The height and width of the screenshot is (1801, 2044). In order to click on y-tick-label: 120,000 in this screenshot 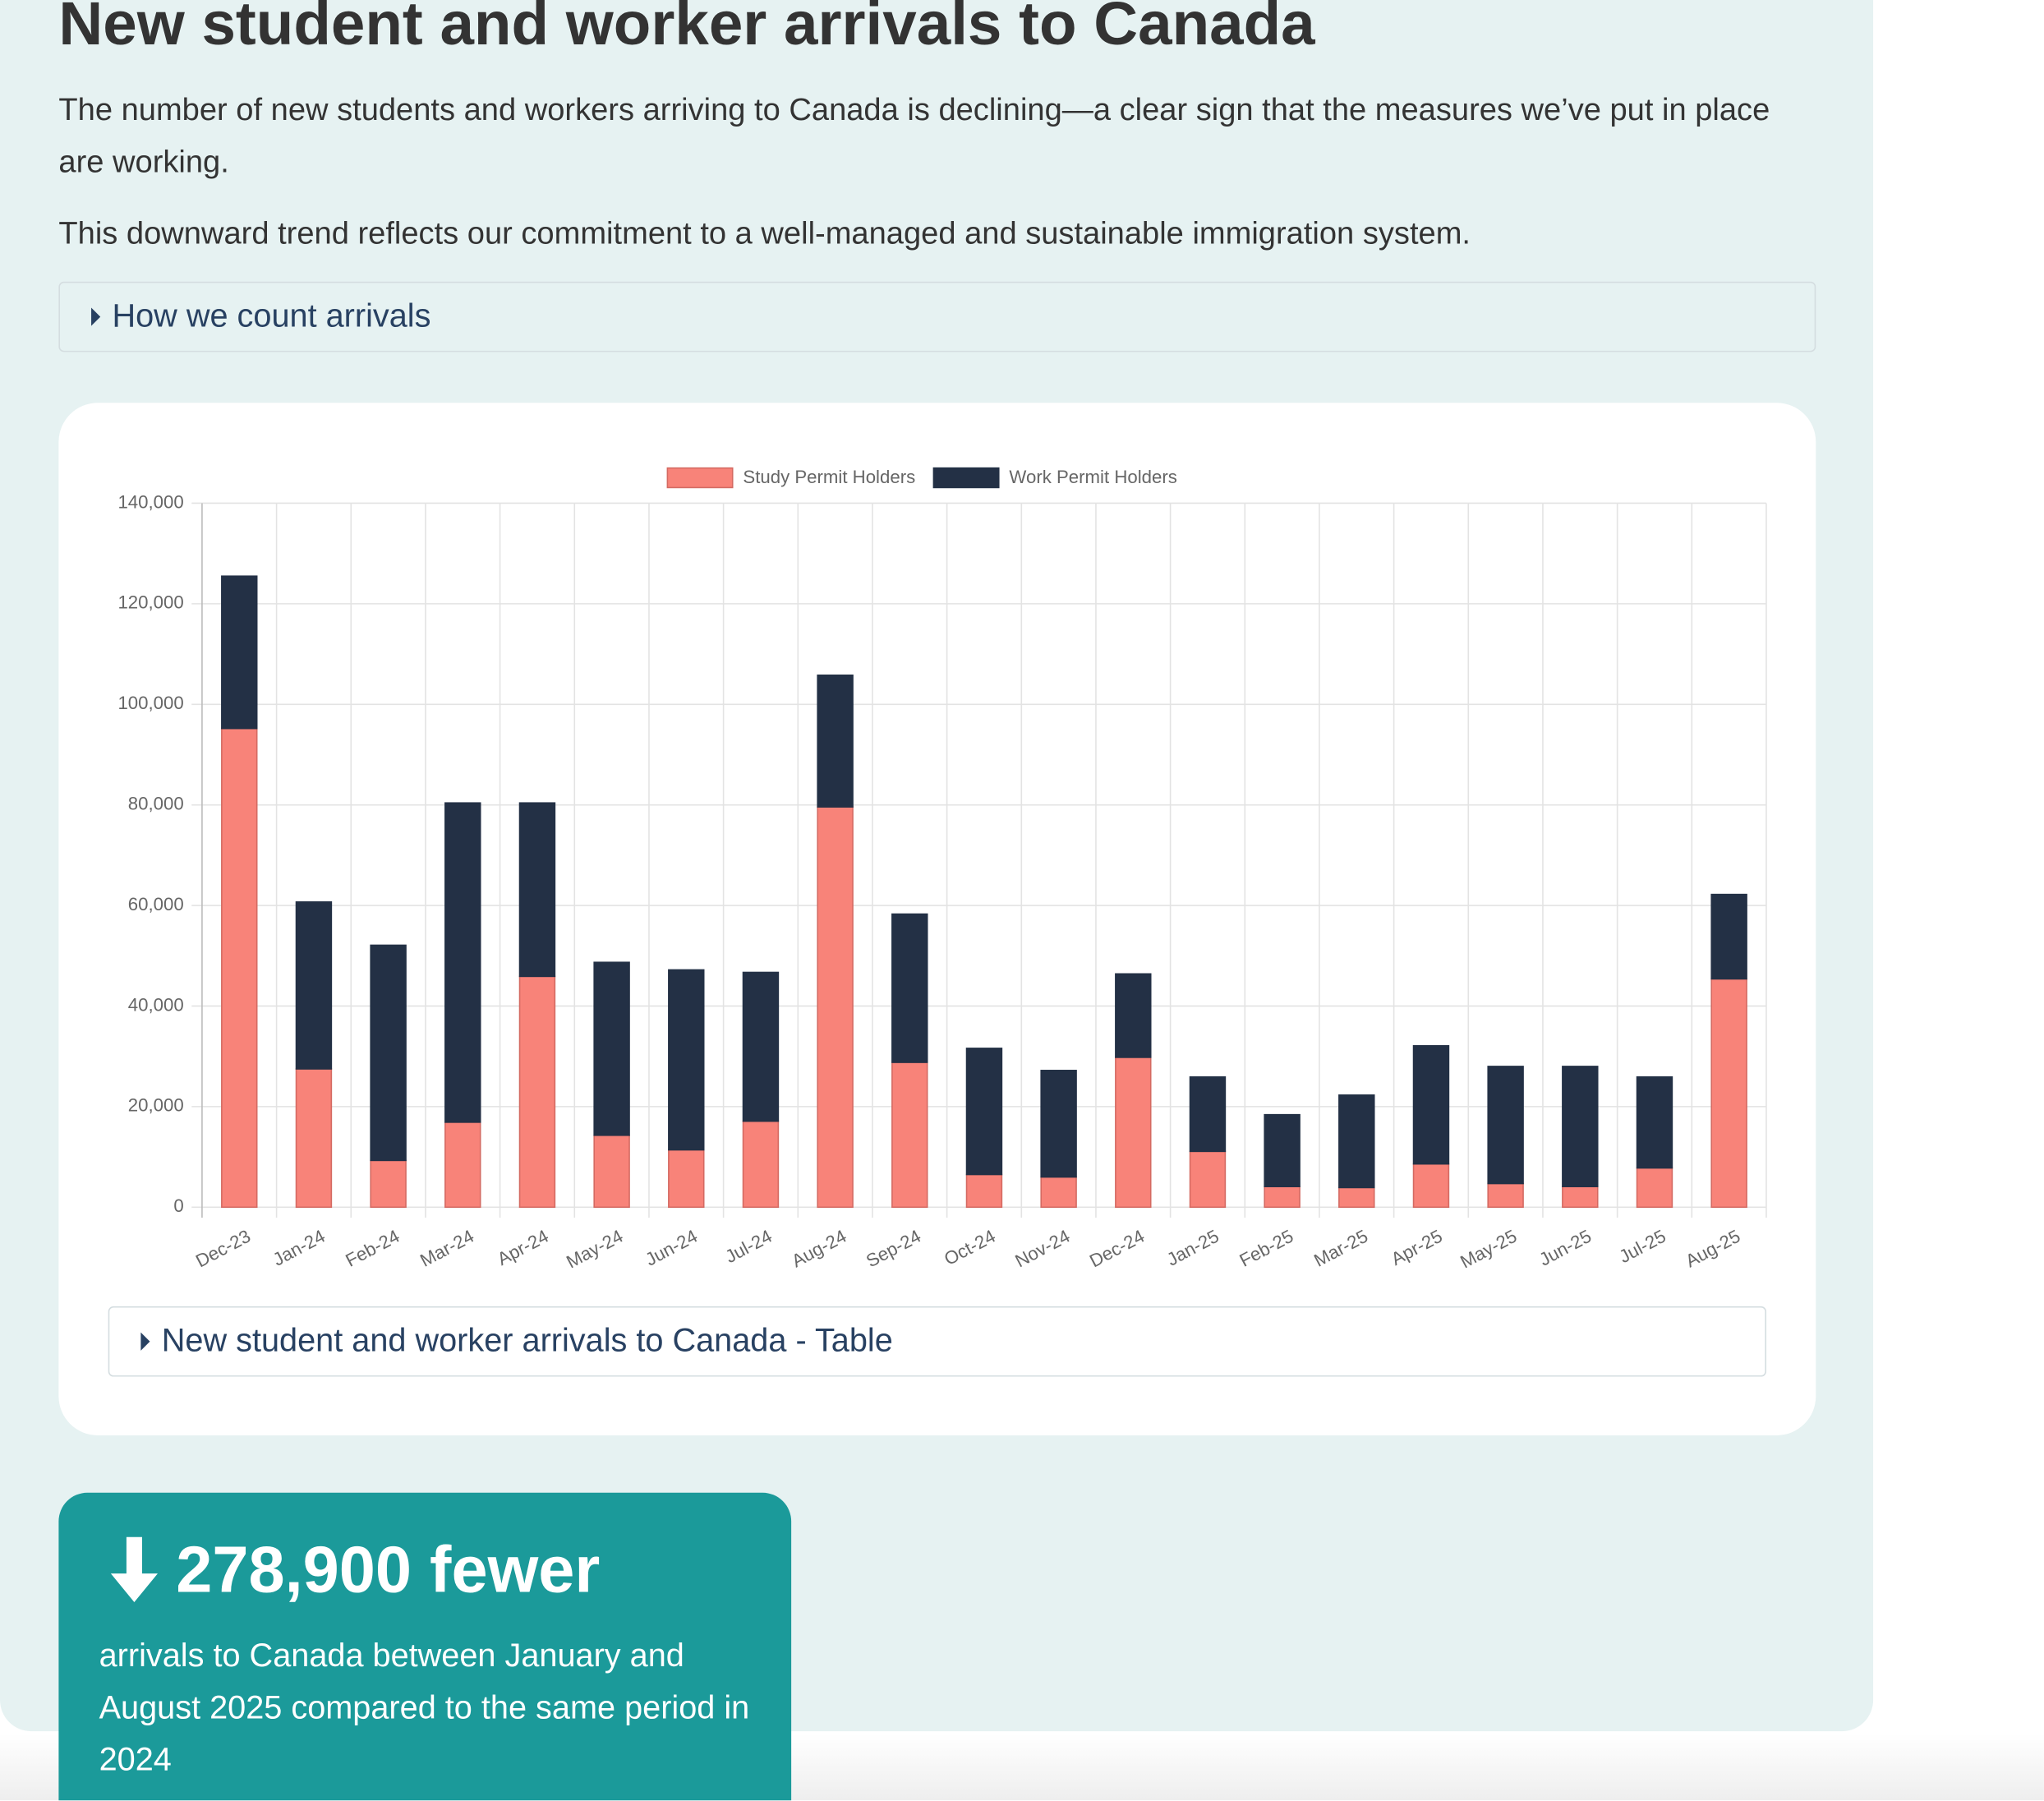, I will do `click(150, 602)`.